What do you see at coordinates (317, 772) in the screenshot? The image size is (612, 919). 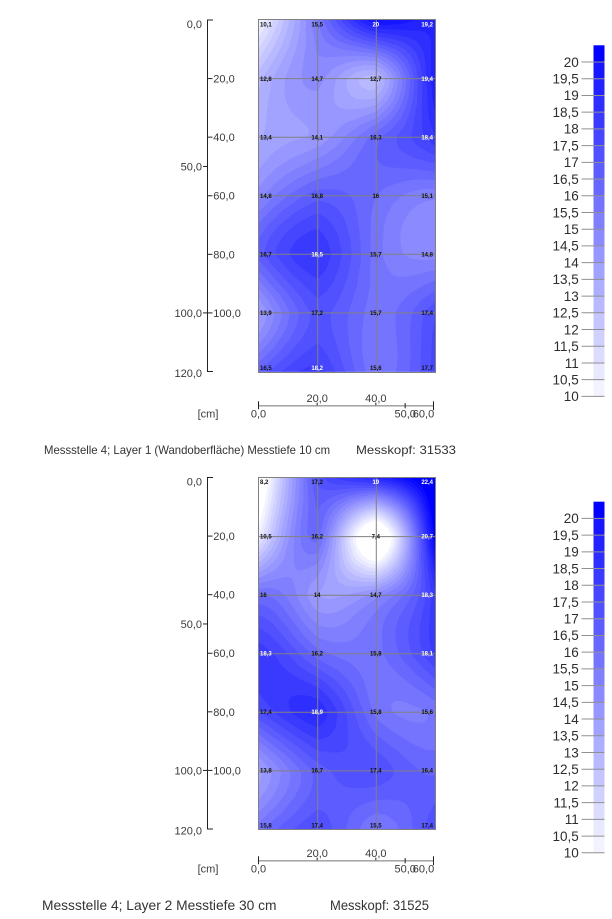 I see `svg-text: 16,7` at bounding box center [317, 772].